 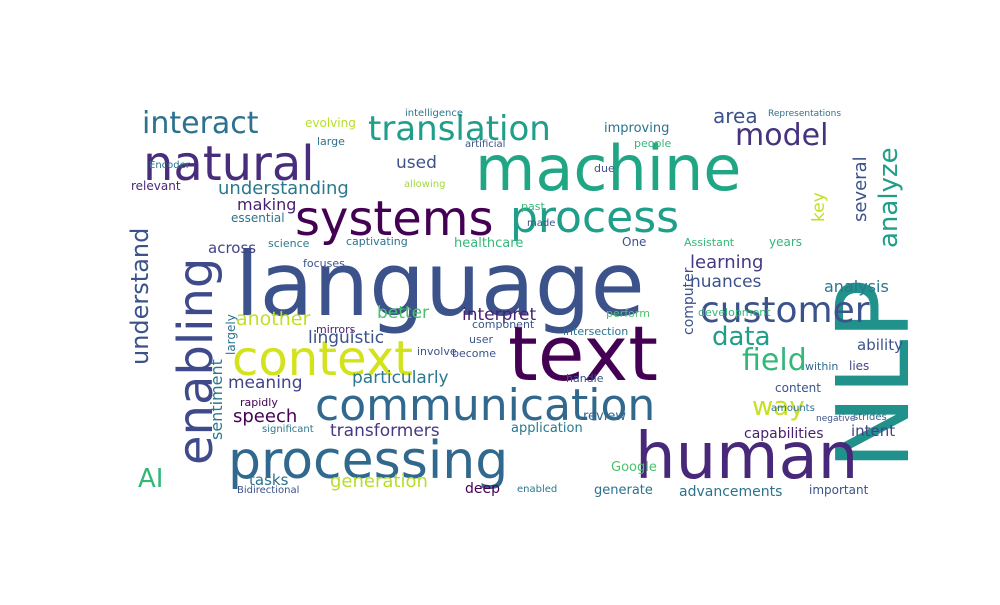 What do you see at coordinates (689, 301) in the screenshot?
I see `cloud-word: computer` at bounding box center [689, 301].